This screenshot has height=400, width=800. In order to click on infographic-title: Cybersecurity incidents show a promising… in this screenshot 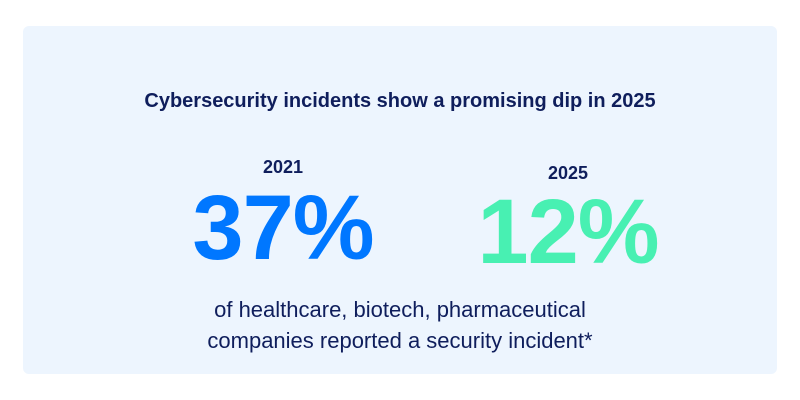, I will do `click(400, 101)`.